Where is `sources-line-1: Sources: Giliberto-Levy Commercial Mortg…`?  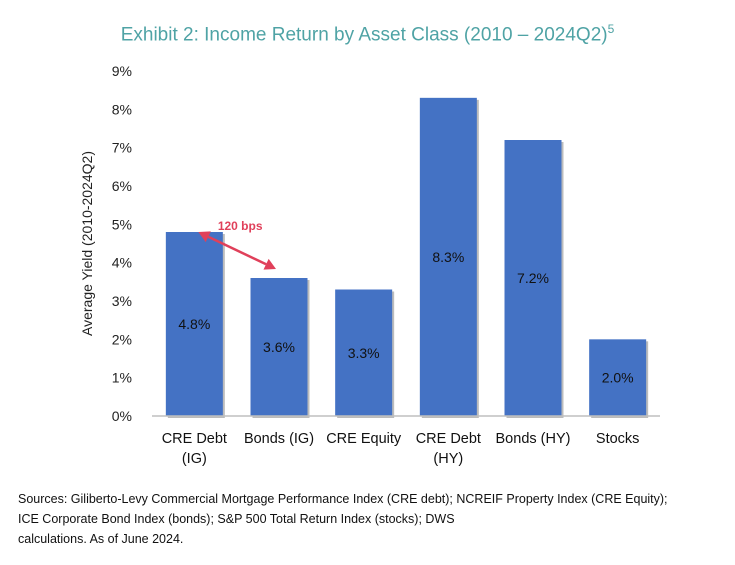
sources-line-1: Sources: Giliberto-Levy Commercial Mortg… is located at coordinates (343, 499).